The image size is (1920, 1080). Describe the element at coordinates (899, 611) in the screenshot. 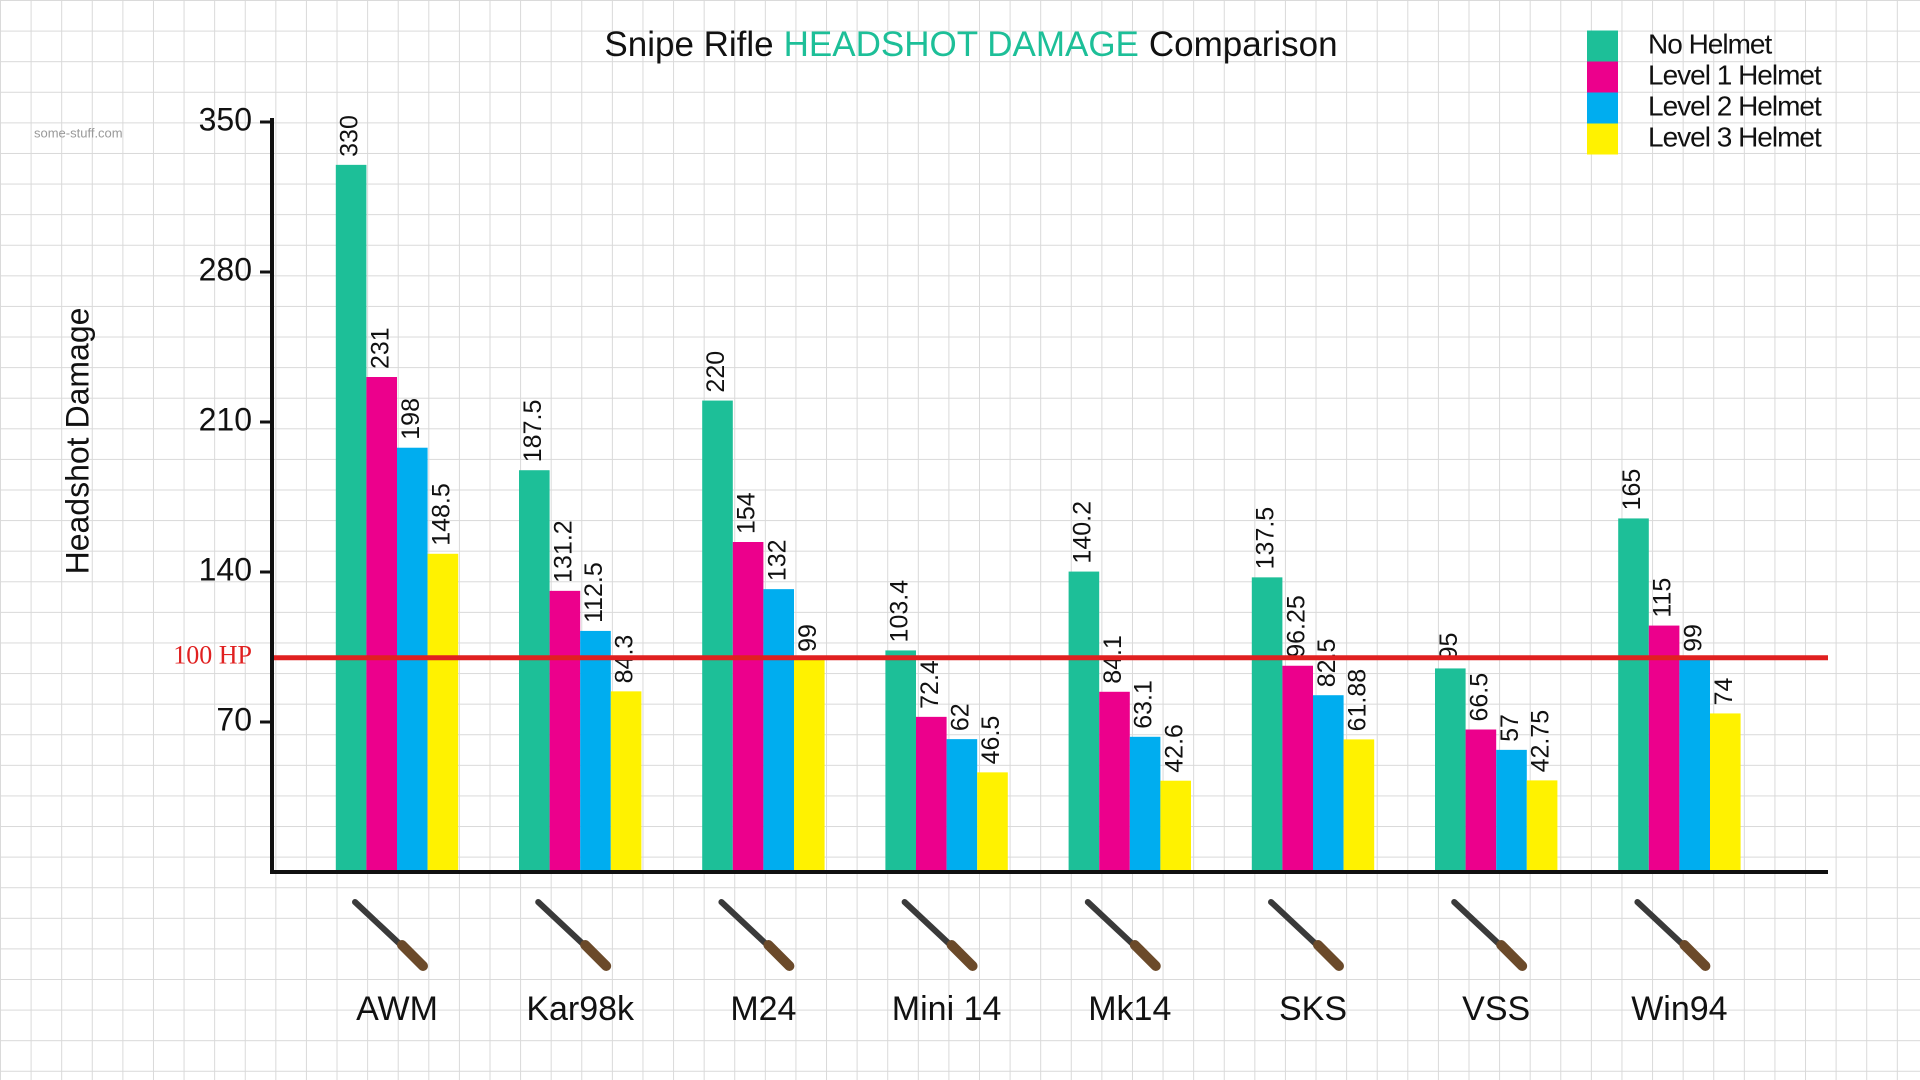

I see `data-label: 103.4` at that location.